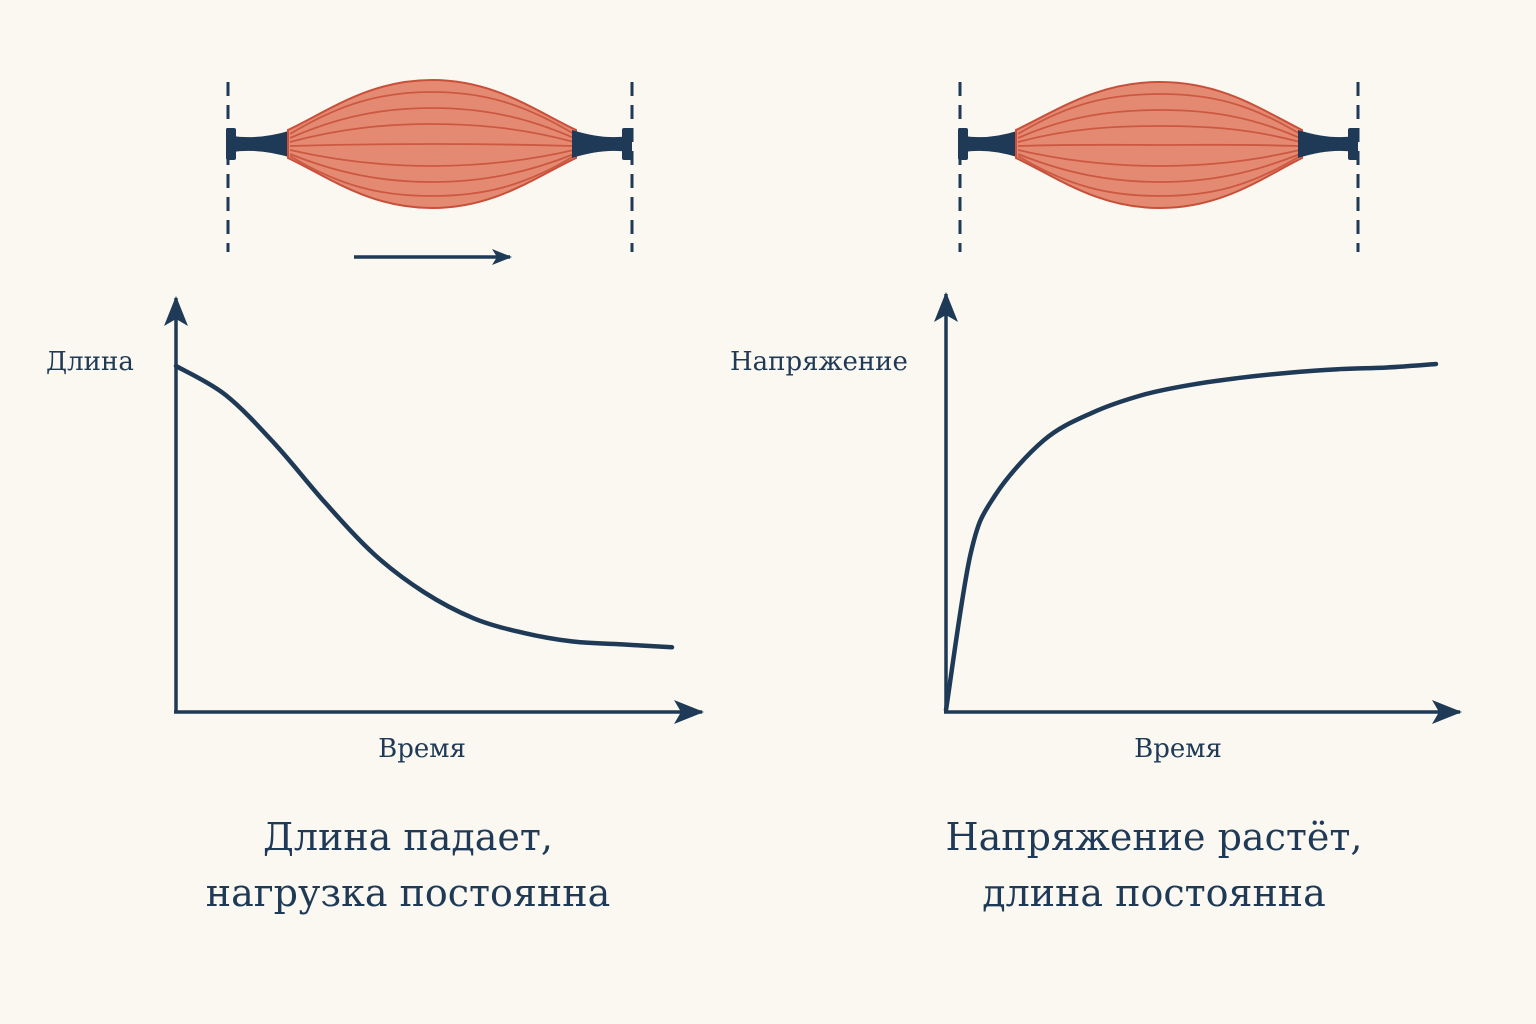  What do you see at coordinates (1154, 893) in the screenshot?
I see `caption-right-line2: длина постоянна` at bounding box center [1154, 893].